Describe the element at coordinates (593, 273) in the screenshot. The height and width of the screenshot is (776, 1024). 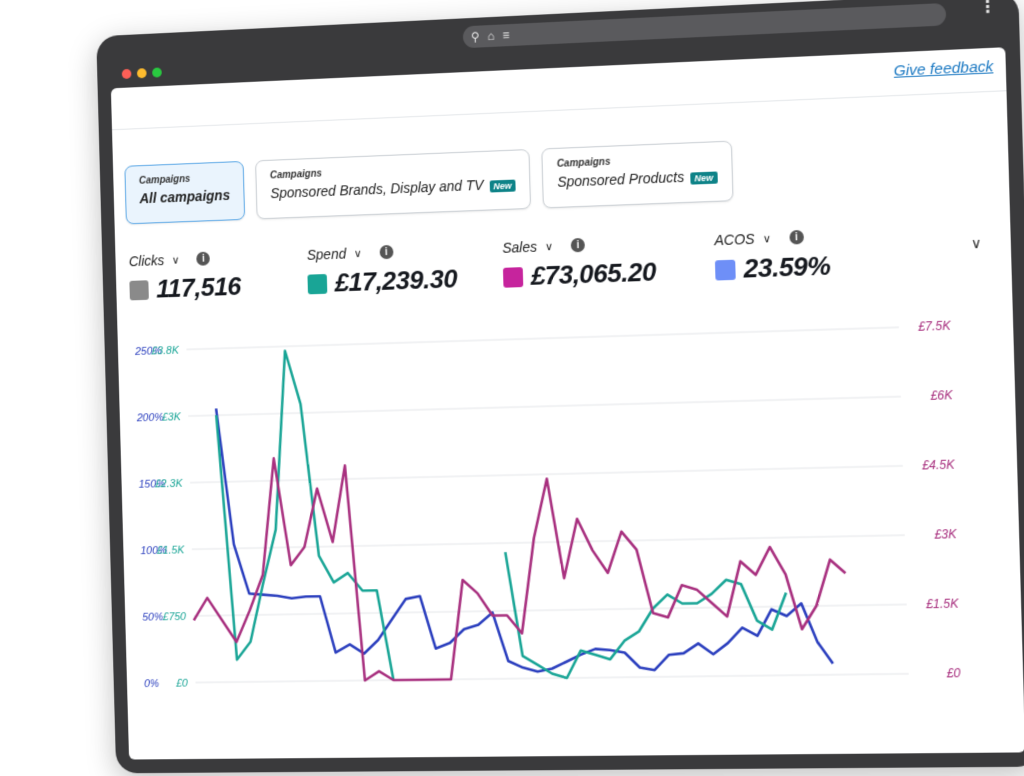
I see `metric-value: £73,065.20` at that location.